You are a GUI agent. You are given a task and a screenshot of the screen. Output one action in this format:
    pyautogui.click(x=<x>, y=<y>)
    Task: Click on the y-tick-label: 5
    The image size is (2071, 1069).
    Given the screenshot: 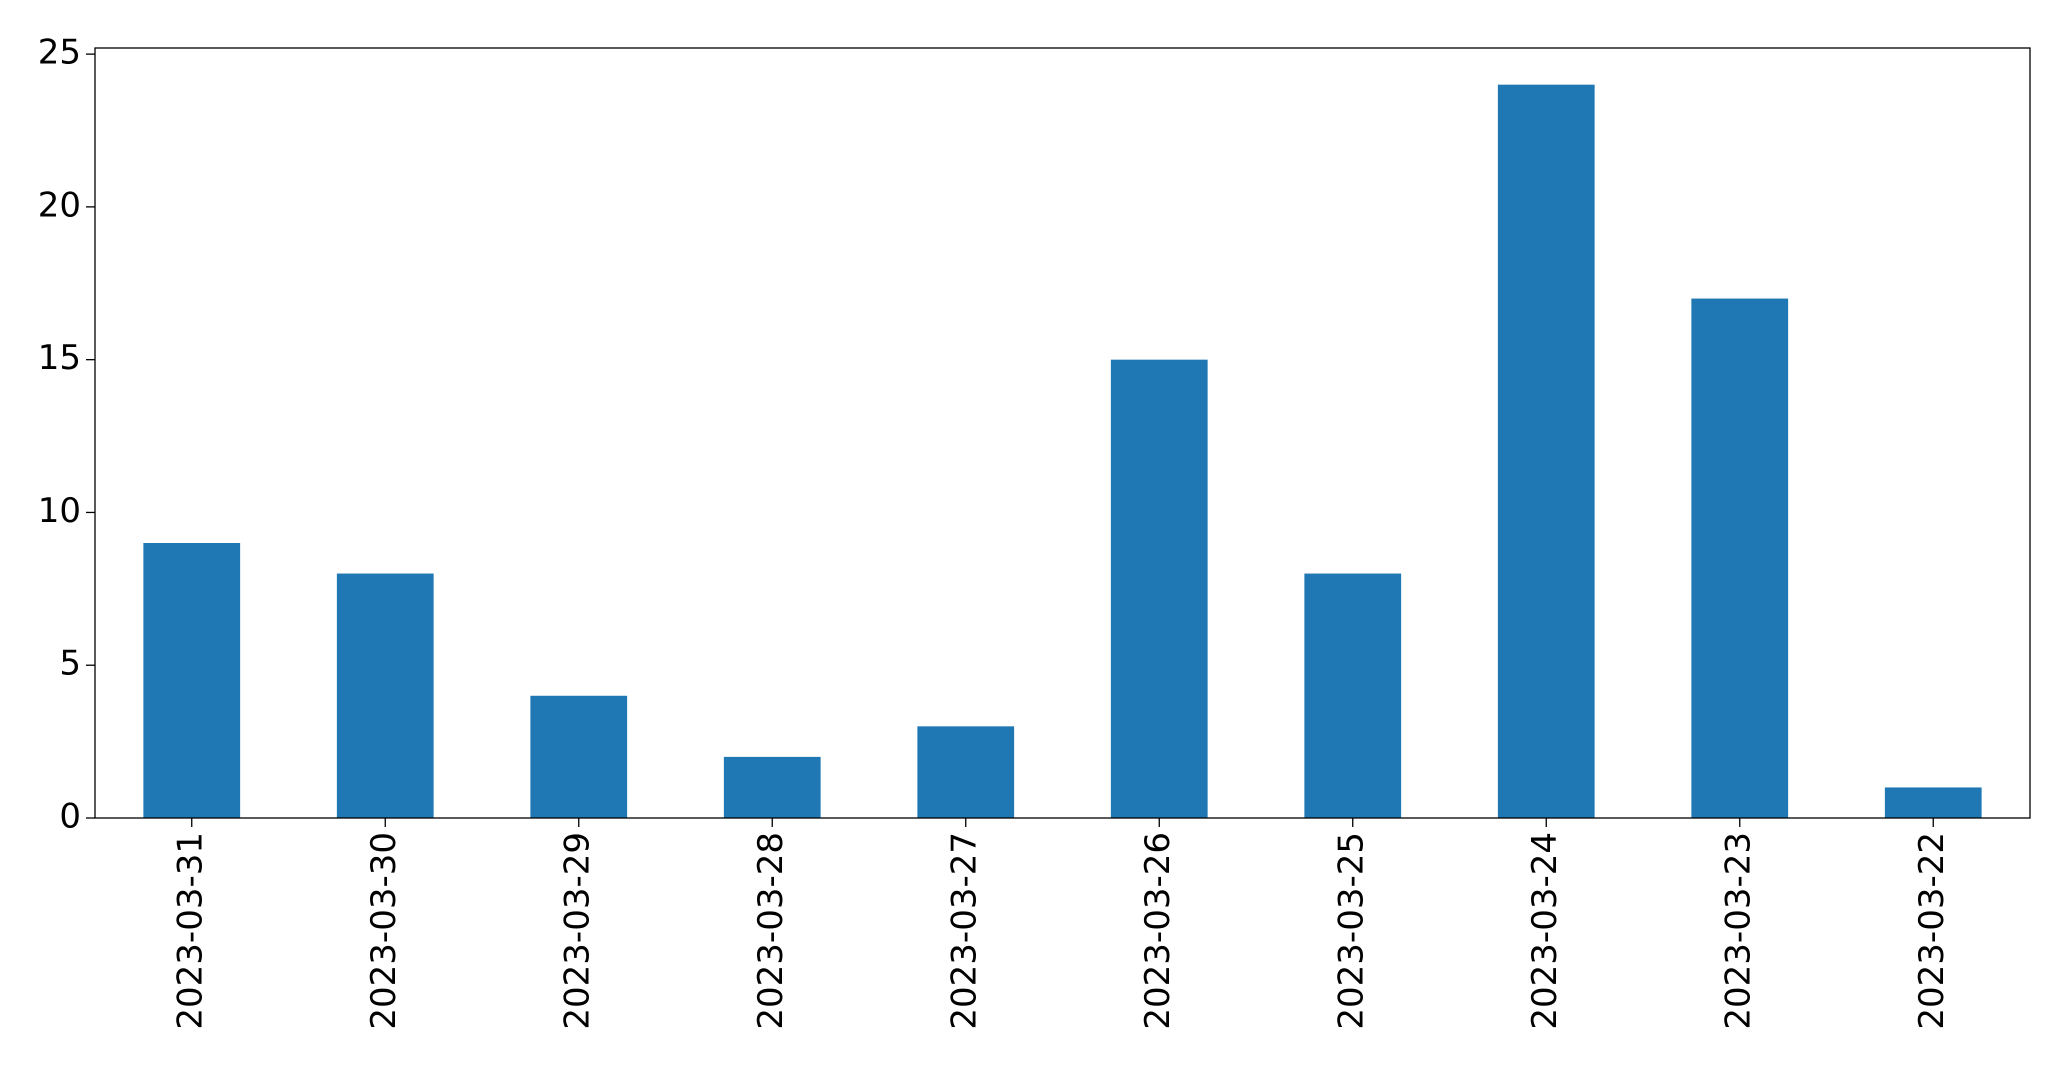 What is the action you would take?
    pyautogui.click(x=70, y=664)
    